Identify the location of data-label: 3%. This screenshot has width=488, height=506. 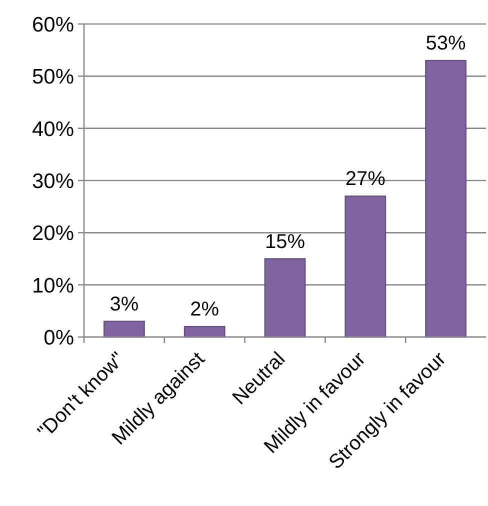
(124, 304).